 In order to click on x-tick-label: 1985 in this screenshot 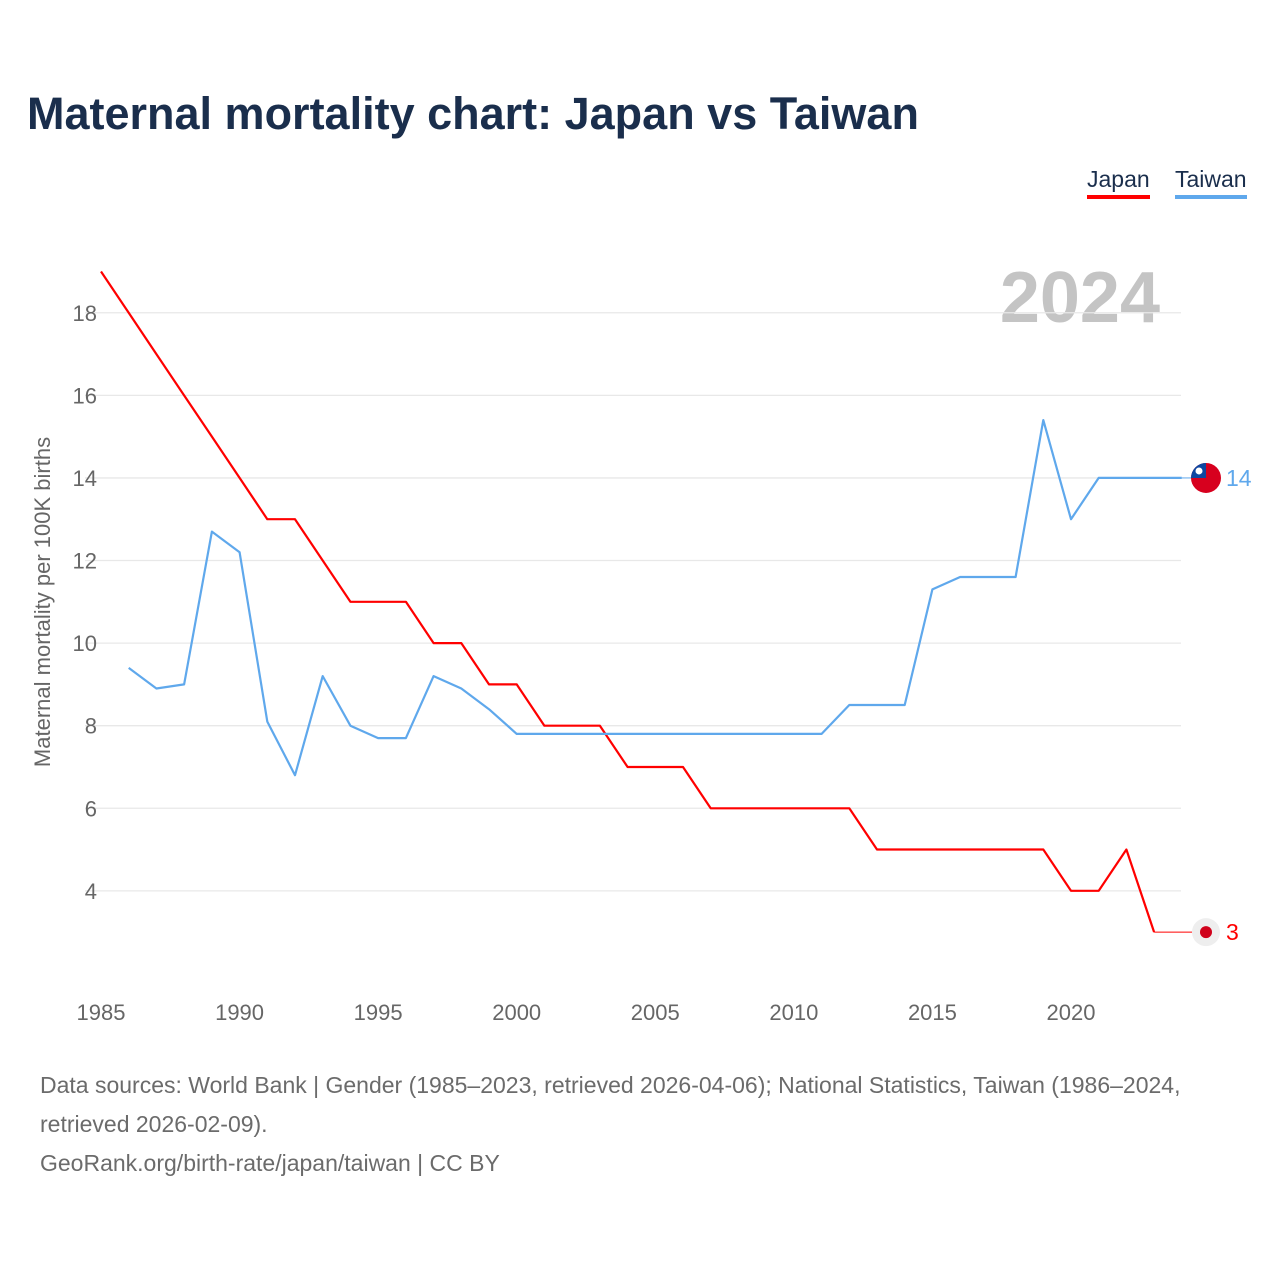, I will do `click(101, 1012)`.